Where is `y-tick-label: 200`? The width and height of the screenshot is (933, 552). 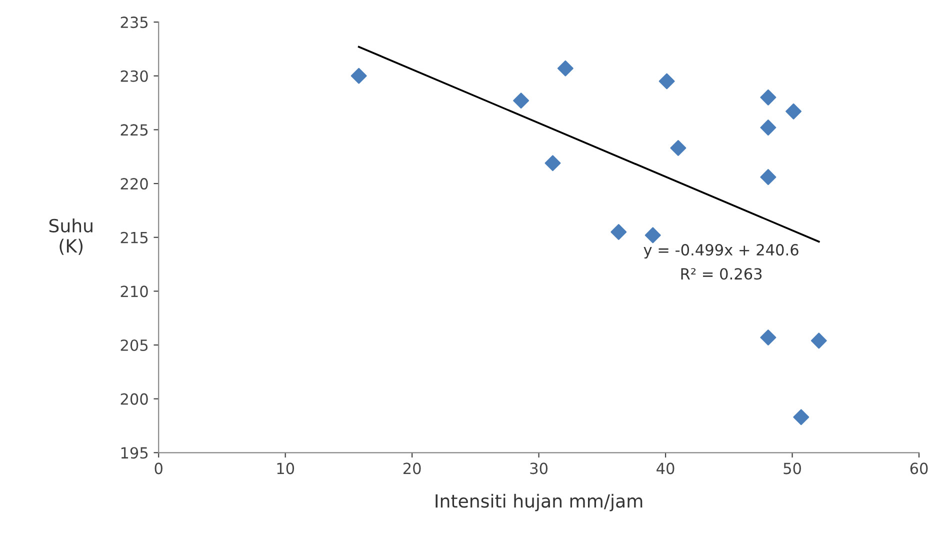
y-tick-label: 200 is located at coordinates (134, 399).